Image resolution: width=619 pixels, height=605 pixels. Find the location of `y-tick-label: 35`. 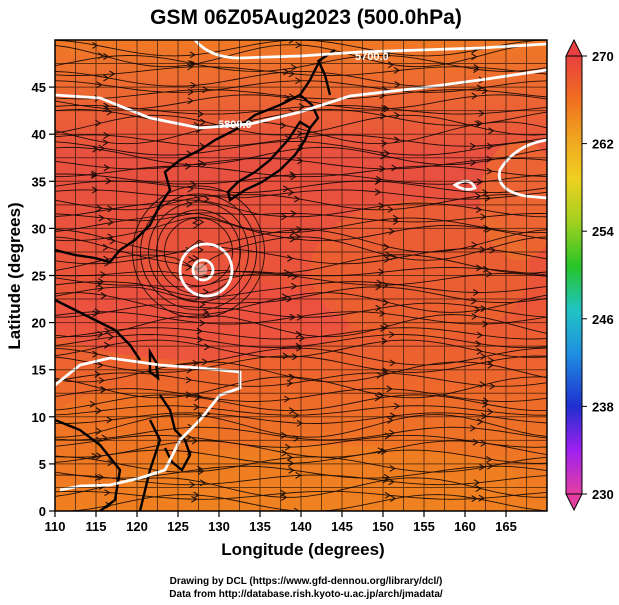

y-tick-label: 35 is located at coordinates (39, 181).